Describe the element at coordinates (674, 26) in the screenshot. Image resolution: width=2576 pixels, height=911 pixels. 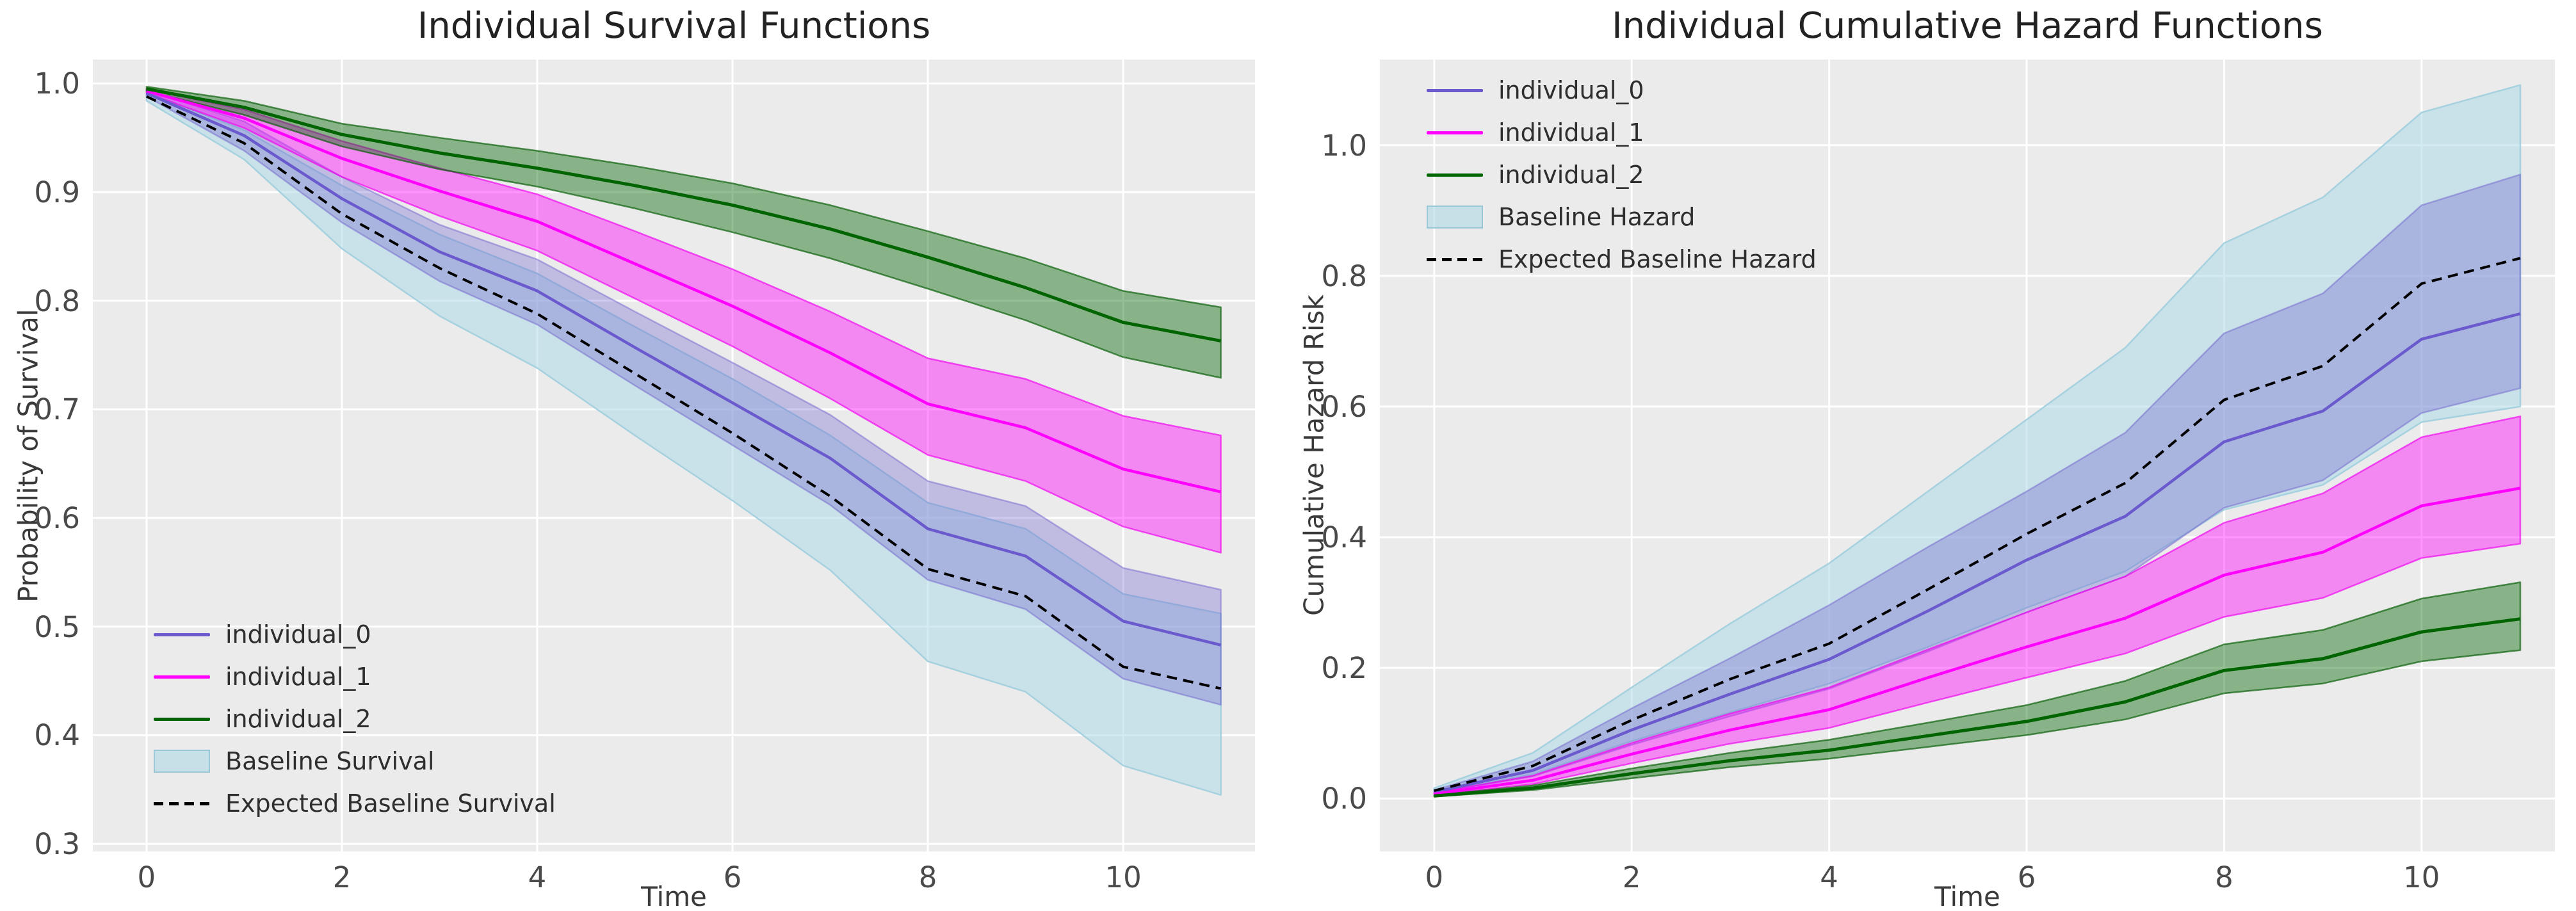
I see `survival-chart-title: Individual Survival Functions` at that location.